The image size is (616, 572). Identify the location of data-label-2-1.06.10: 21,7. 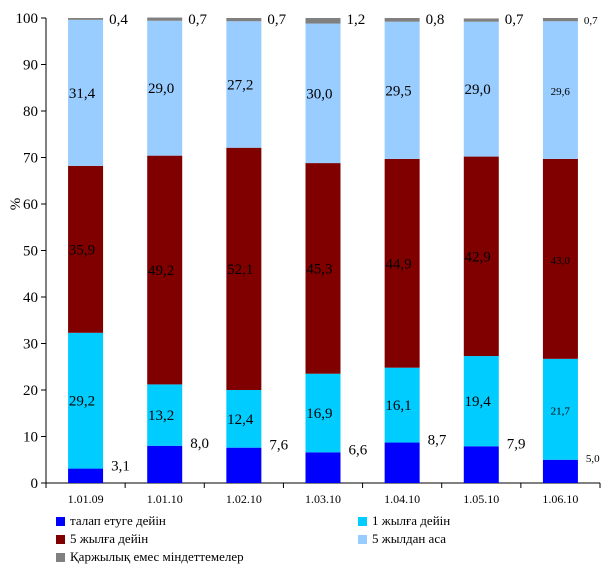
(561, 411).